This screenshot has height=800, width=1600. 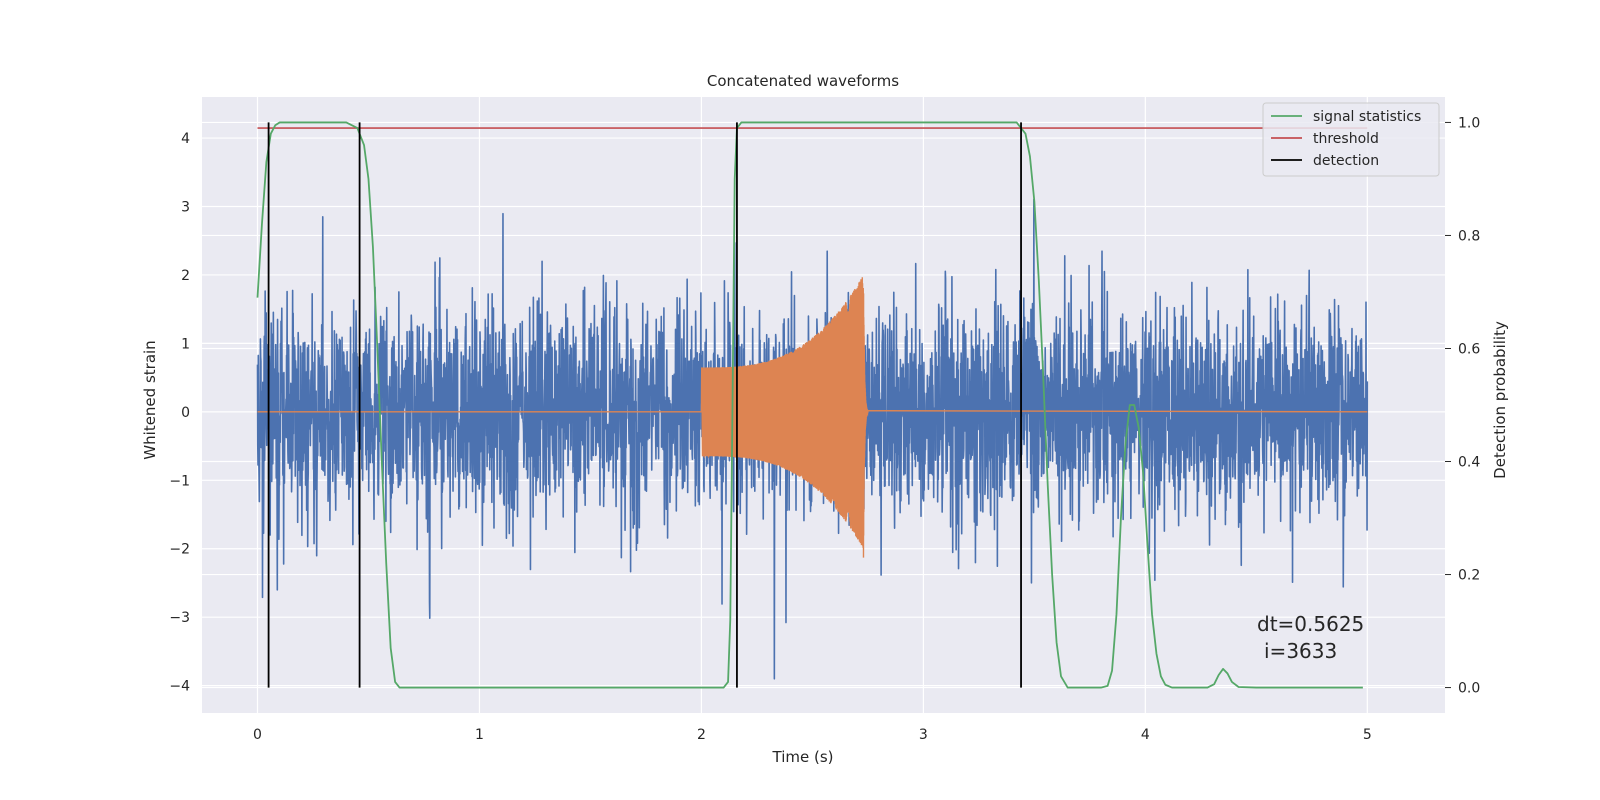 I want to click on x-tick-label: 1, so click(x=479, y=735).